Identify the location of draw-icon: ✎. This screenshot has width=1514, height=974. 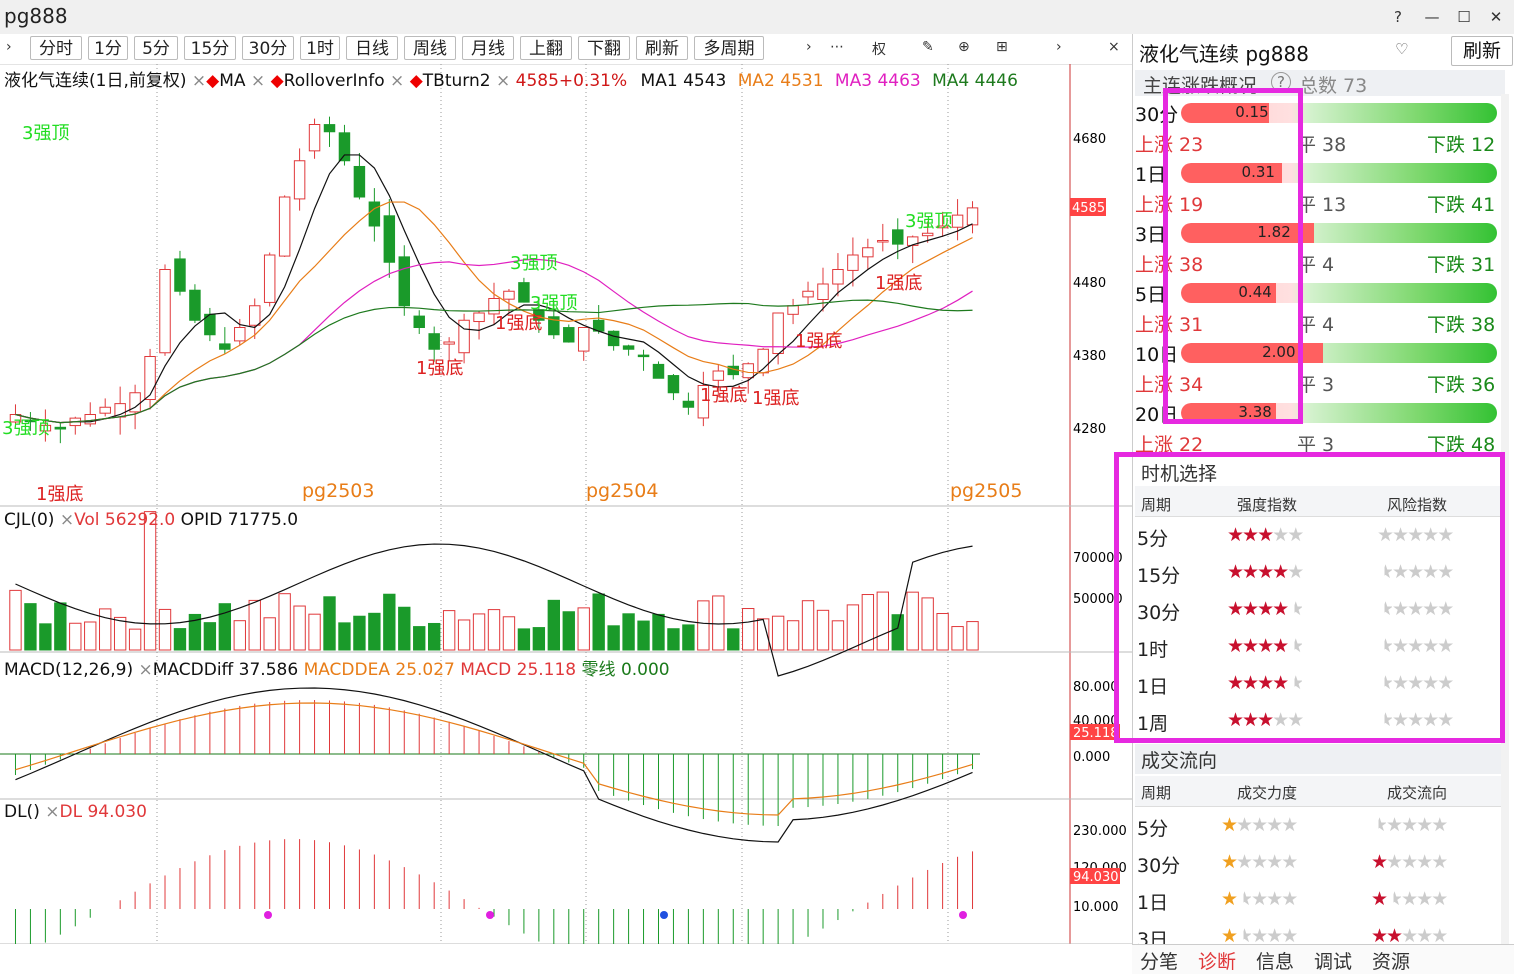
(928, 47).